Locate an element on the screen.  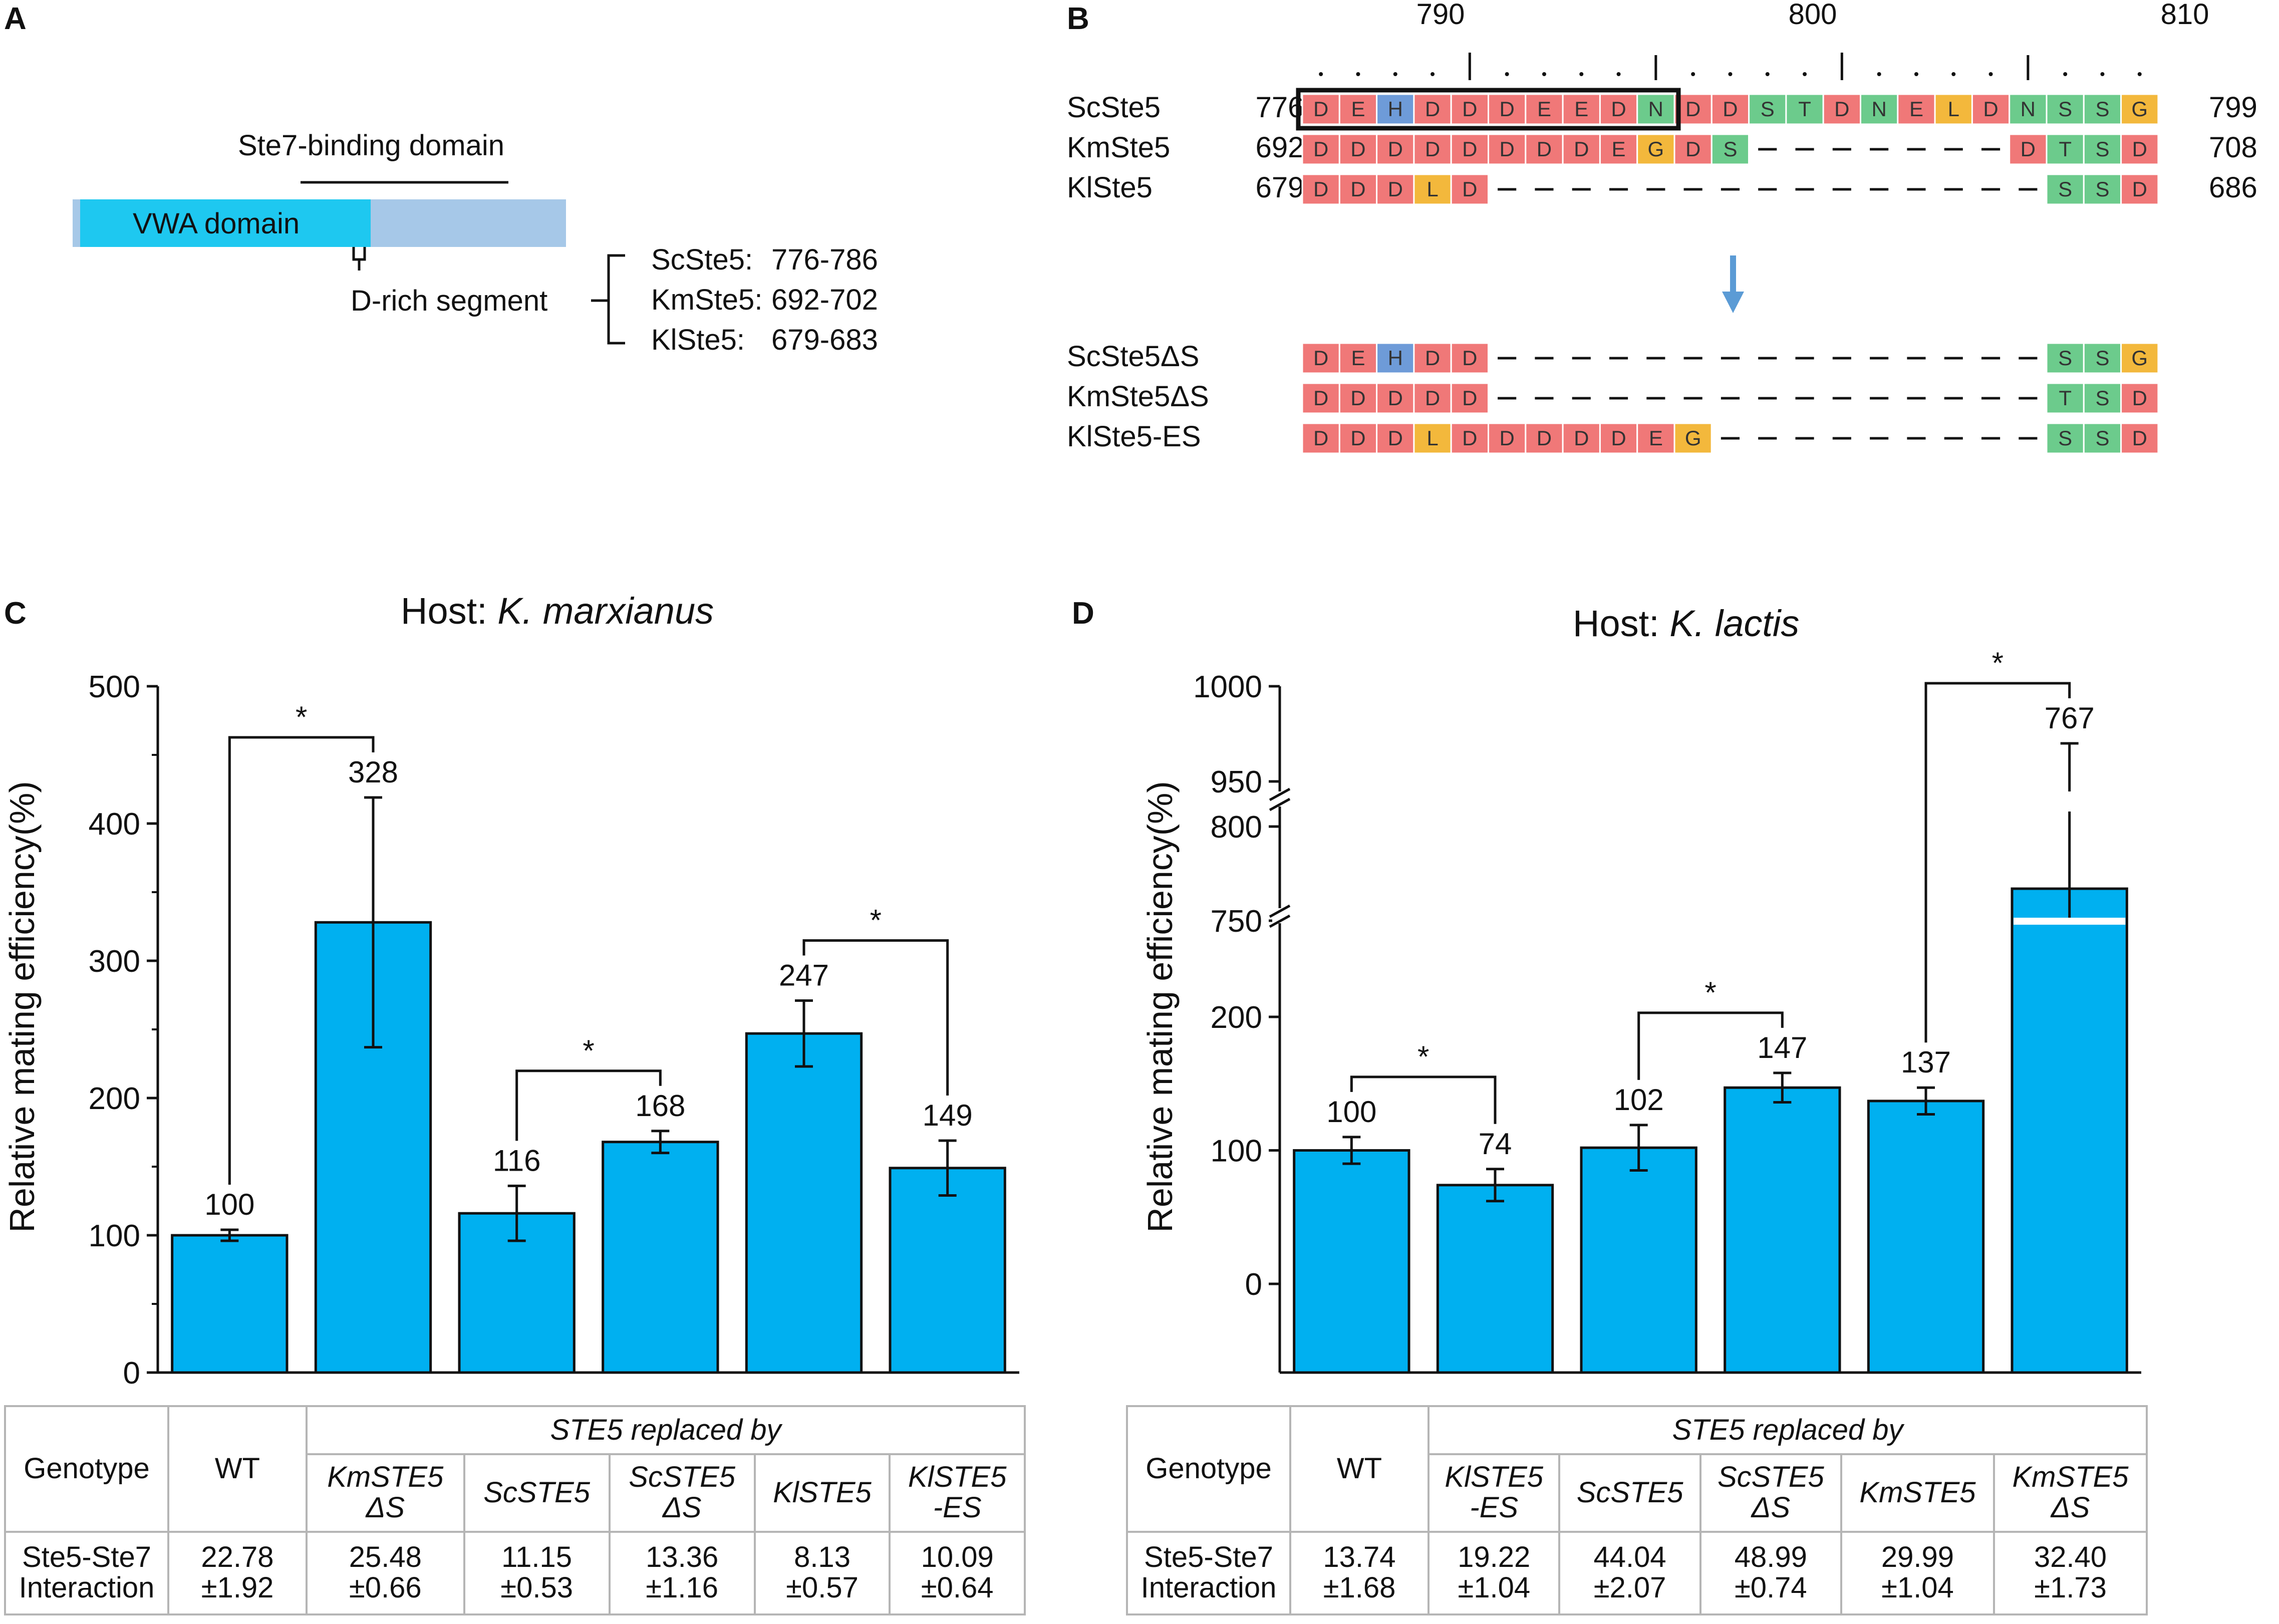
sequence-name: KlSte5 is located at coordinates (1110, 187).